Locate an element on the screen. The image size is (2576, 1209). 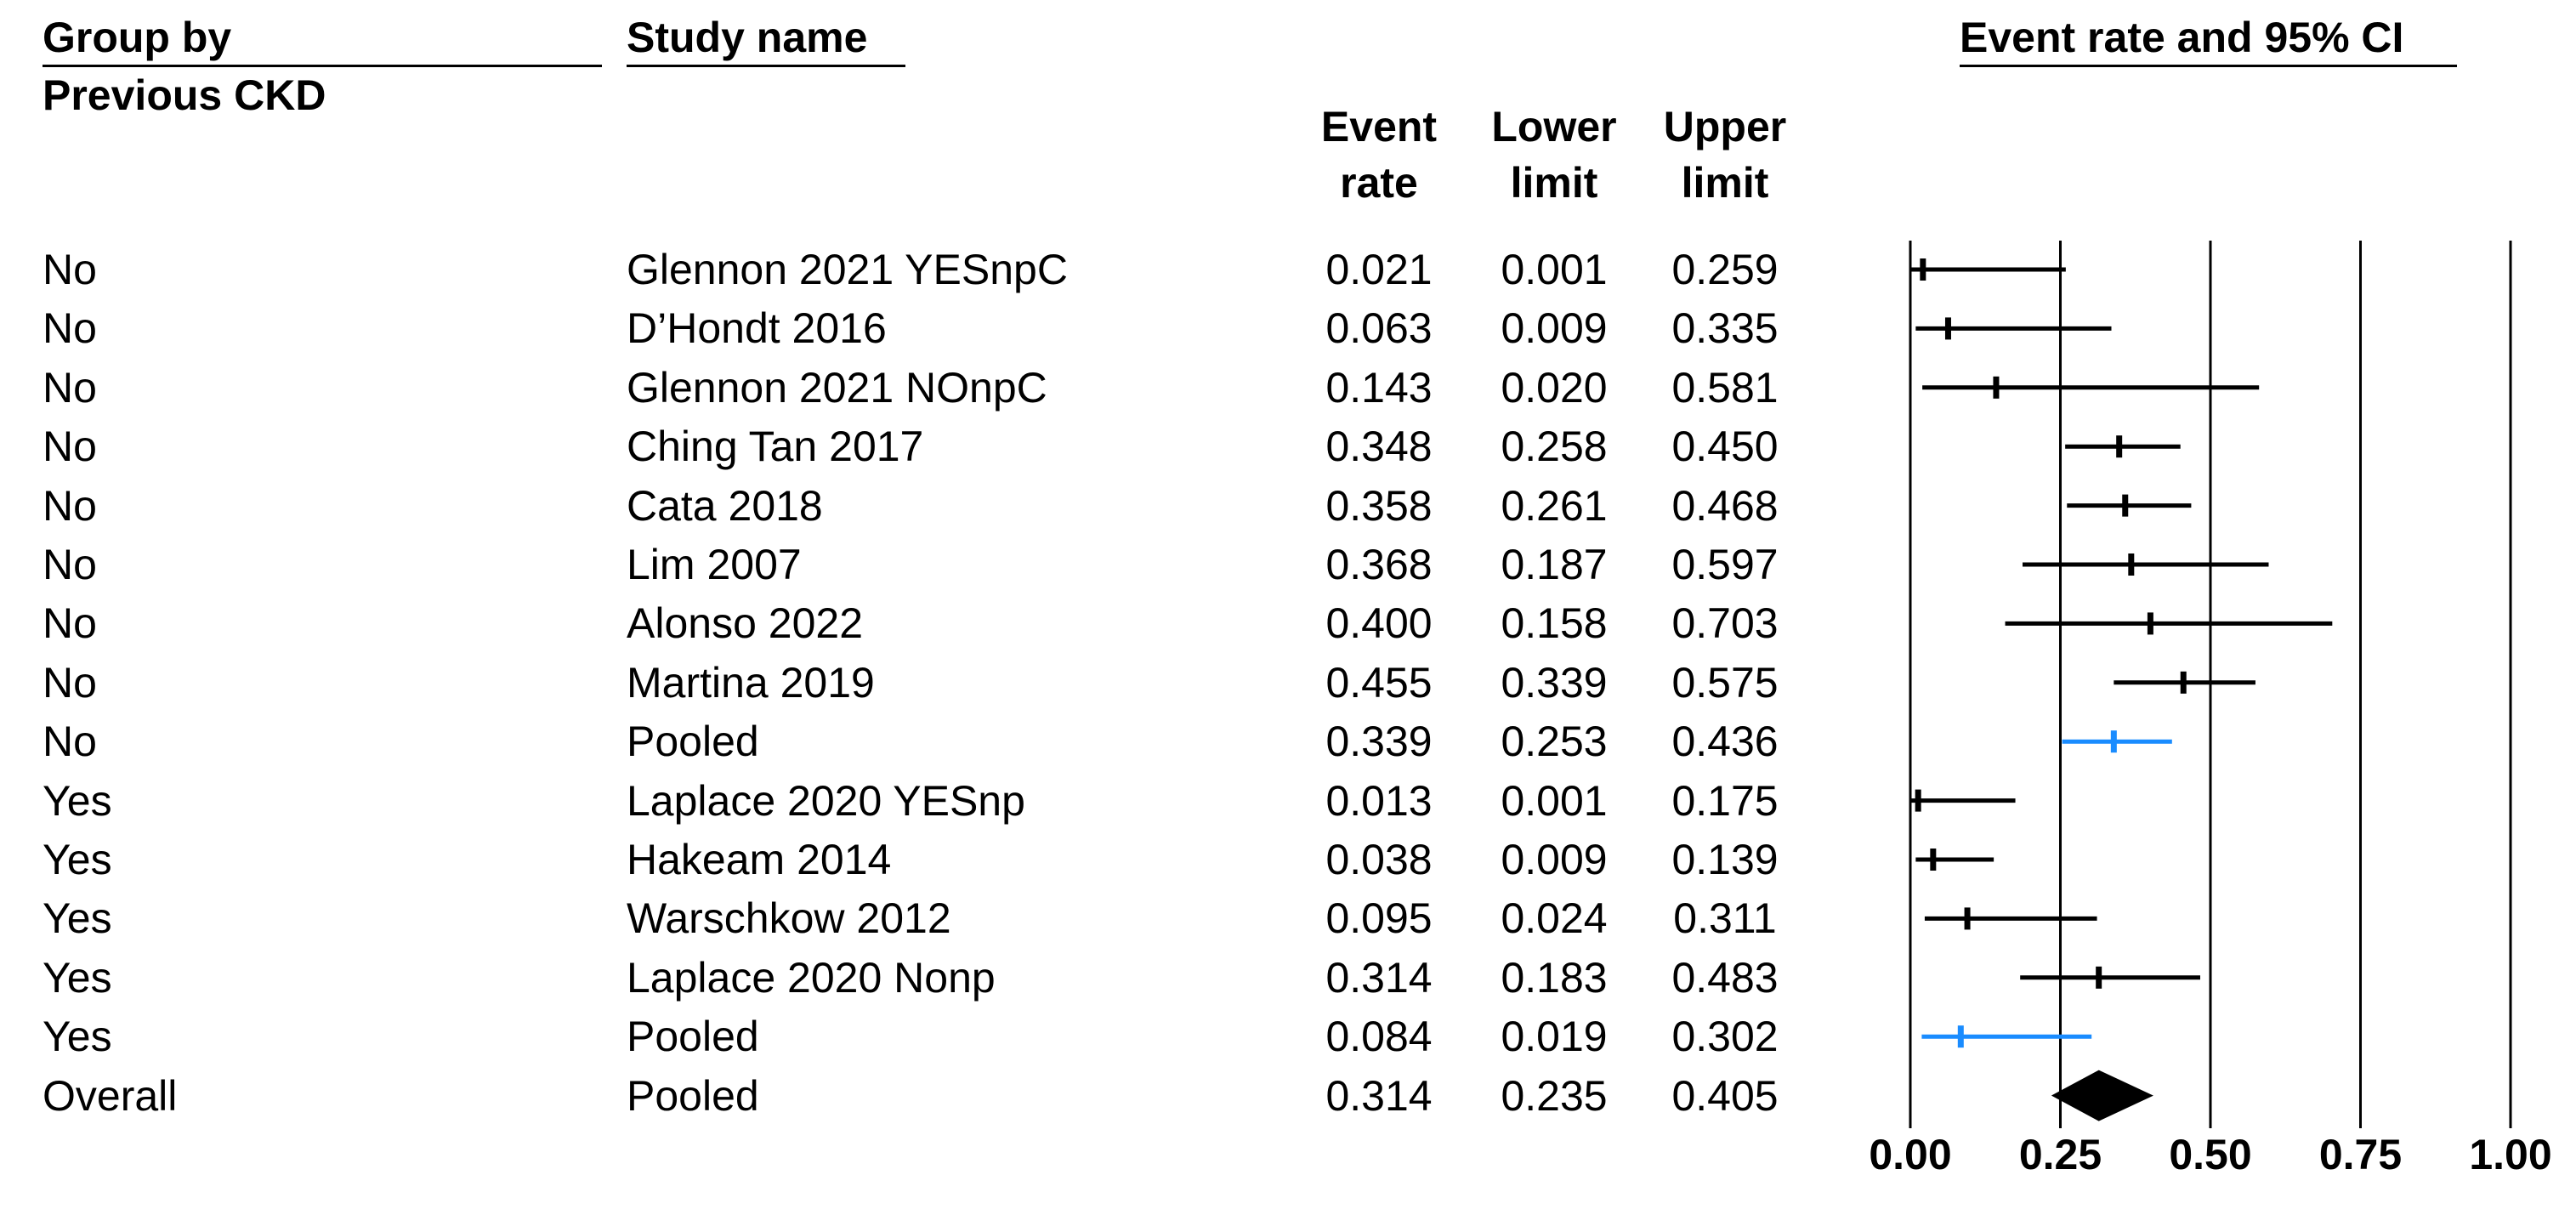
event-rate-cell: 0.143 is located at coordinates (1379, 387).